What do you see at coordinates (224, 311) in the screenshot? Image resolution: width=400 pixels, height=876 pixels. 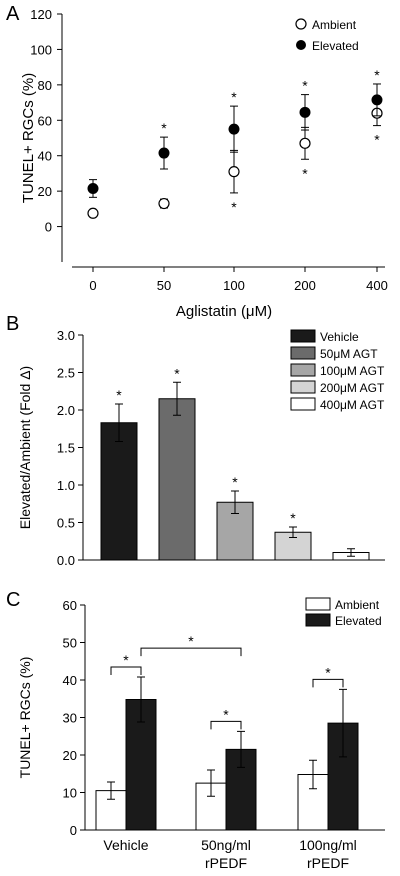 I see `x-axis-label: Aglistatin (μM)` at bounding box center [224, 311].